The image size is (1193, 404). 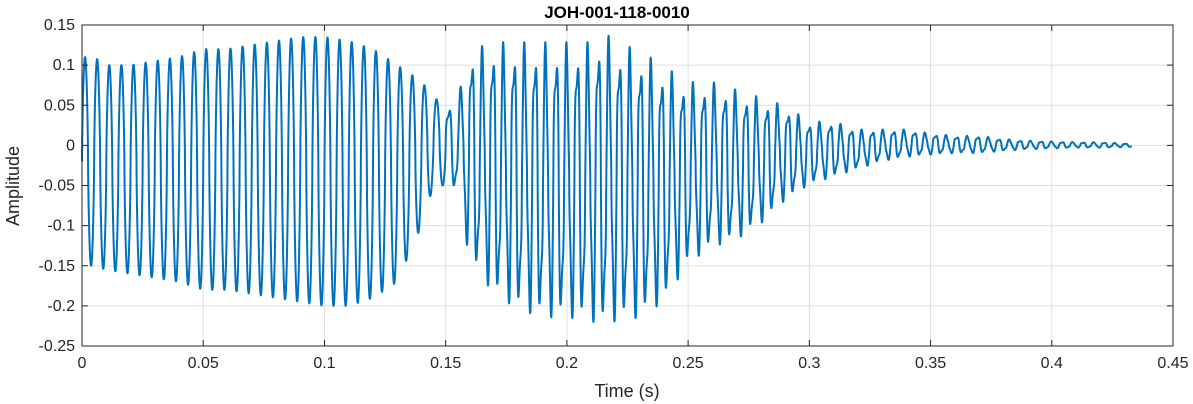 I want to click on x-tick-label: 0.45, so click(x=1172, y=363).